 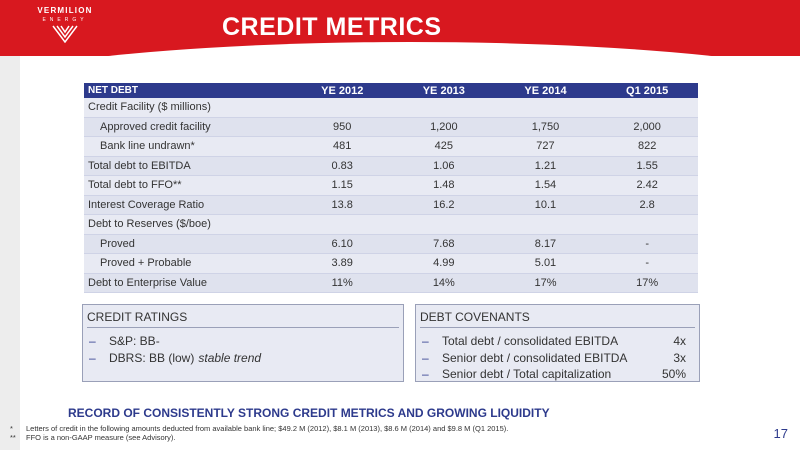 What do you see at coordinates (444, 185) in the screenshot?
I see `table-cell: 1.48` at bounding box center [444, 185].